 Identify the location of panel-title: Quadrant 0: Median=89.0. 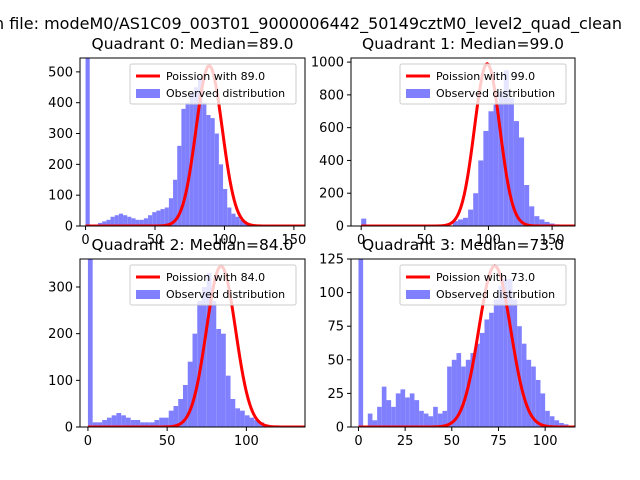
(193, 44).